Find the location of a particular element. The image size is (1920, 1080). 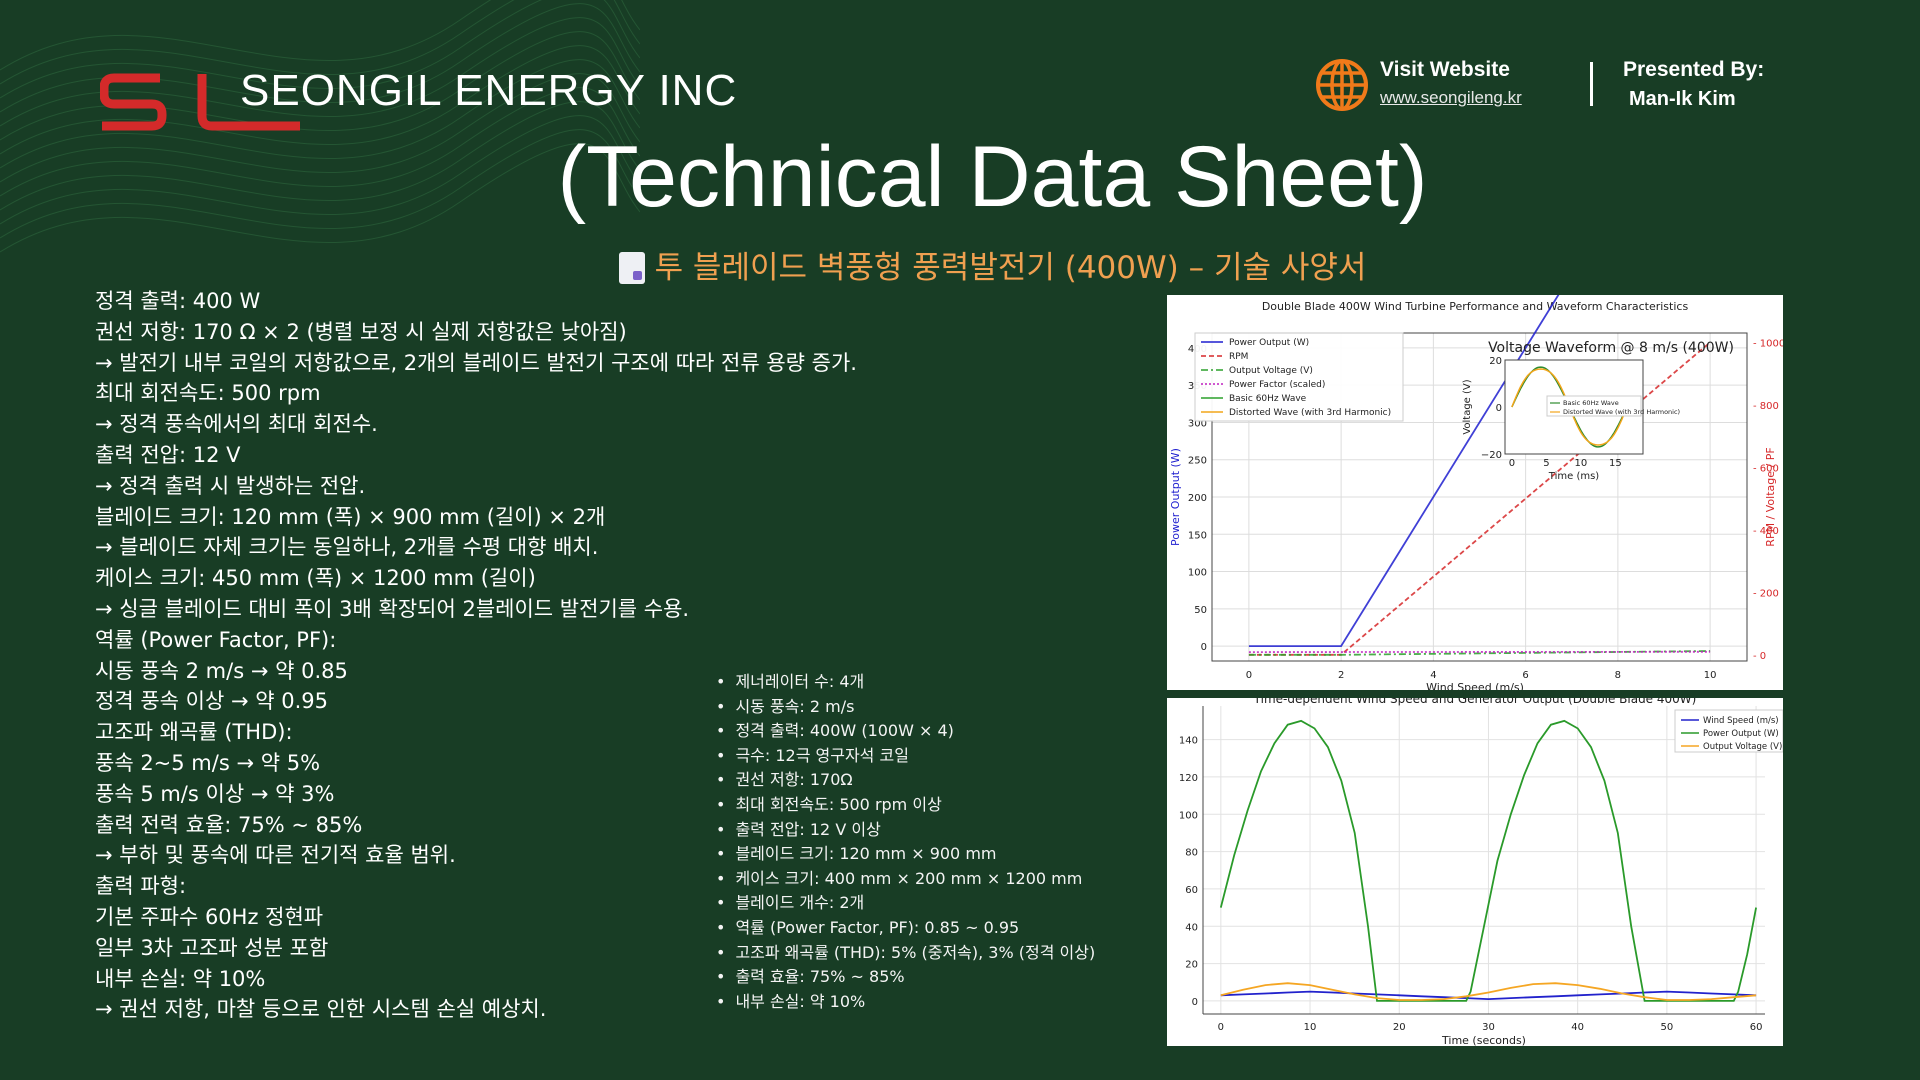

x-tick-label: 6 is located at coordinates (1525, 675).